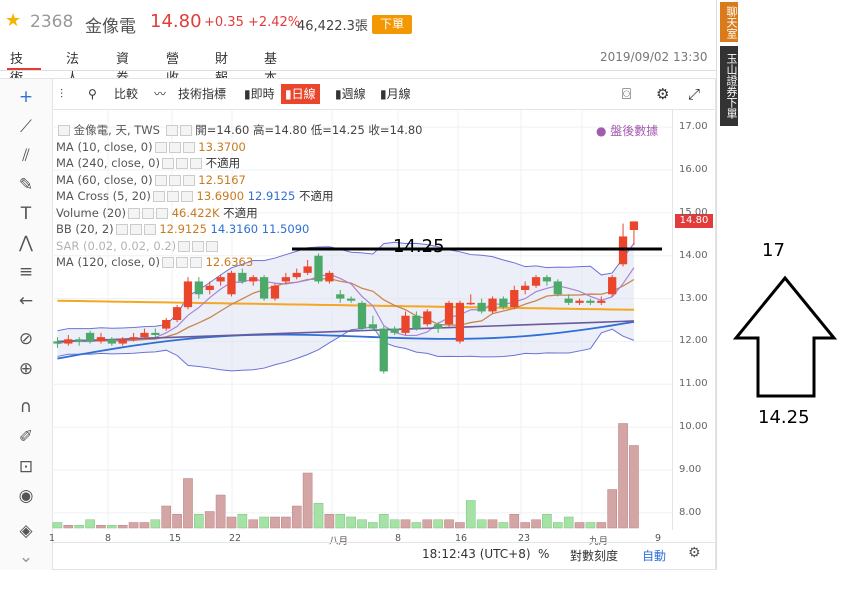  Describe the element at coordinates (729, 22) in the screenshot. I see `chat-room-button: 聊天室` at that location.